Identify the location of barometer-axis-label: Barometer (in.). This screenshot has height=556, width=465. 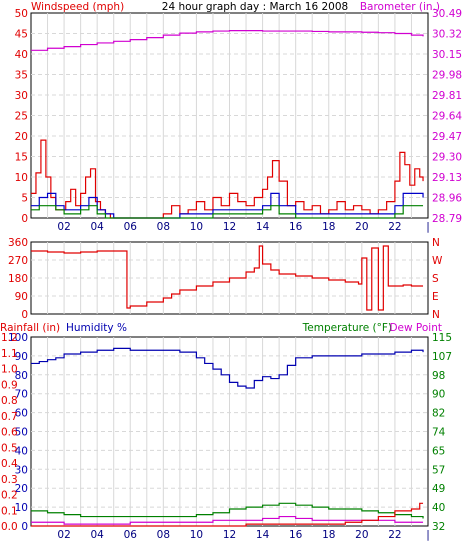
(400, 7).